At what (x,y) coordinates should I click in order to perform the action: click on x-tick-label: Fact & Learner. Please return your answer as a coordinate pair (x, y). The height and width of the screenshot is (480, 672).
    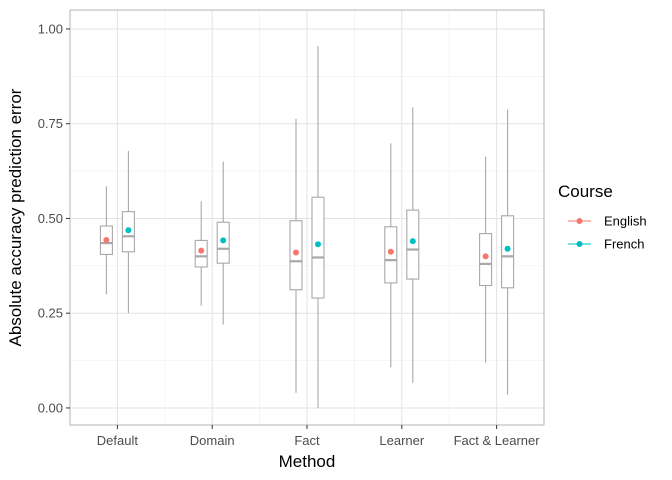
    Looking at the image, I should click on (497, 440).